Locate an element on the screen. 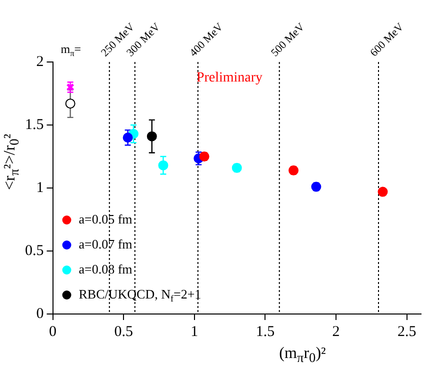 The height and width of the screenshot is (382, 445). legend-label: a=0.05 fm is located at coordinates (105, 218).